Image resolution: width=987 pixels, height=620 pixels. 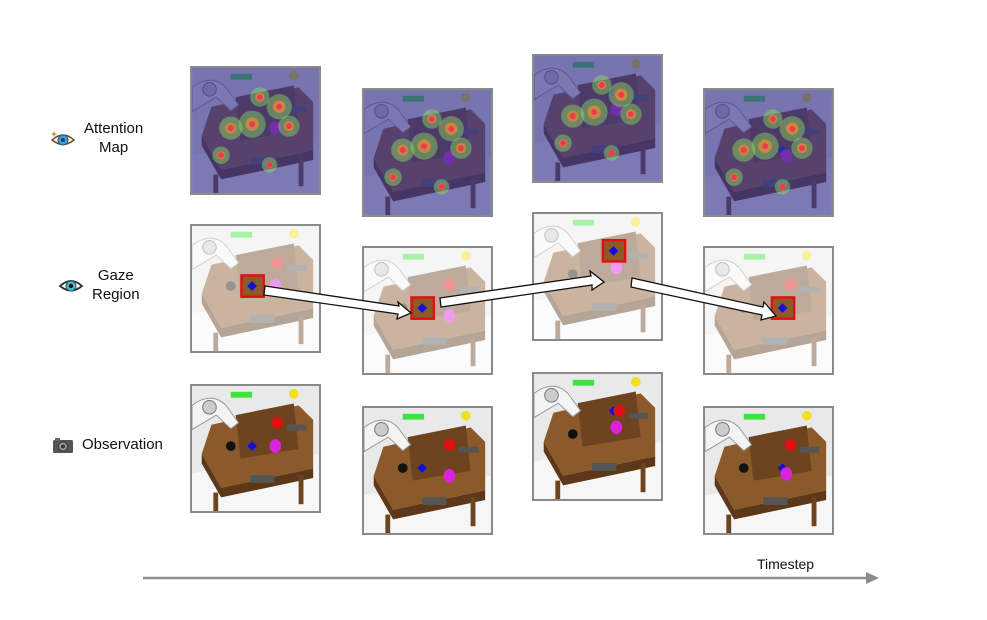 I want to click on sparkle-eye-icon, so click(x=63, y=138).